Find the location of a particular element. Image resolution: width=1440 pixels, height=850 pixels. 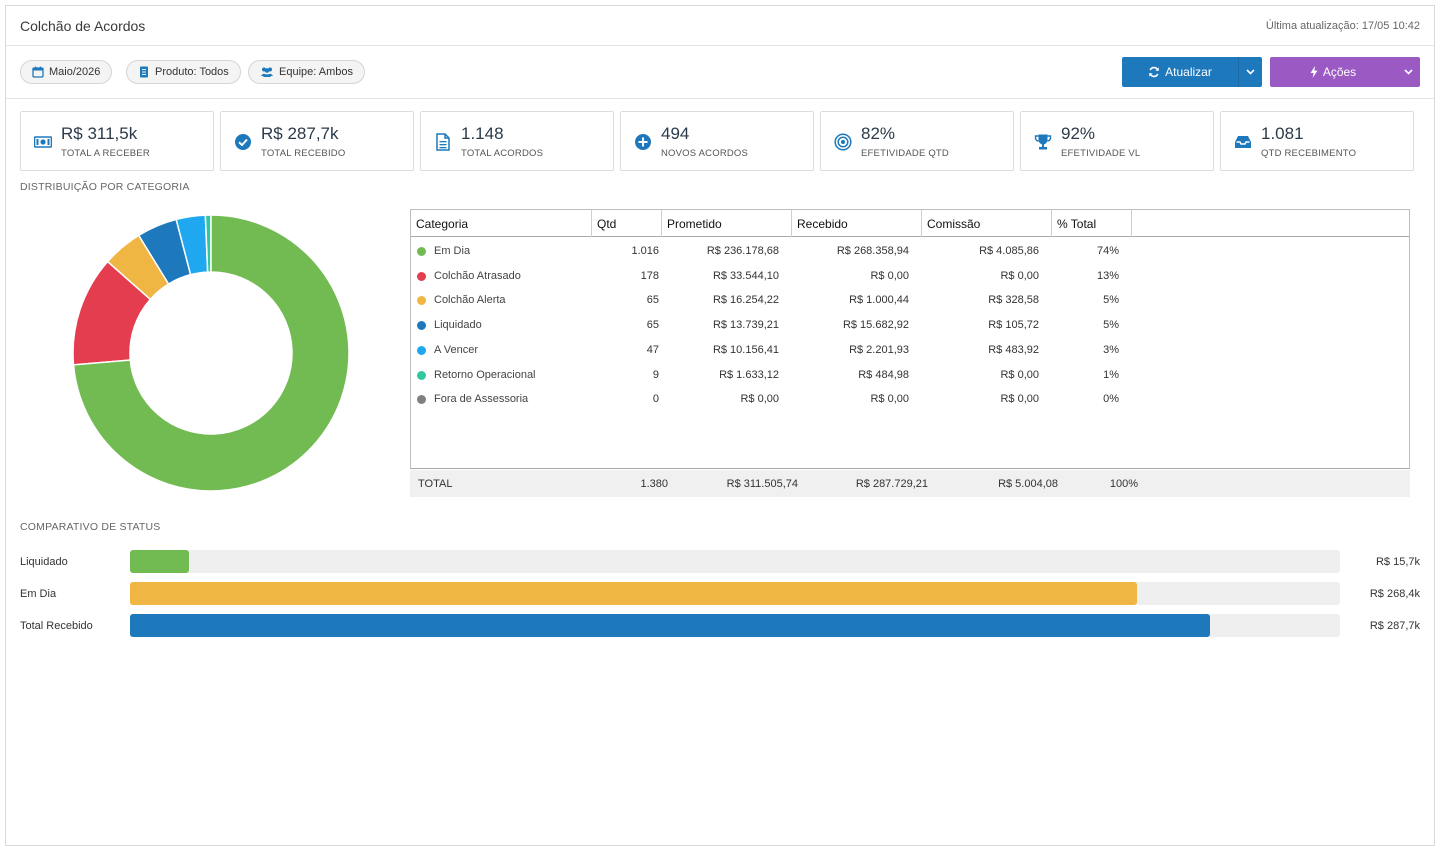

bar-value-label: R$ 15,7k is located at coordinates (1397, 562).